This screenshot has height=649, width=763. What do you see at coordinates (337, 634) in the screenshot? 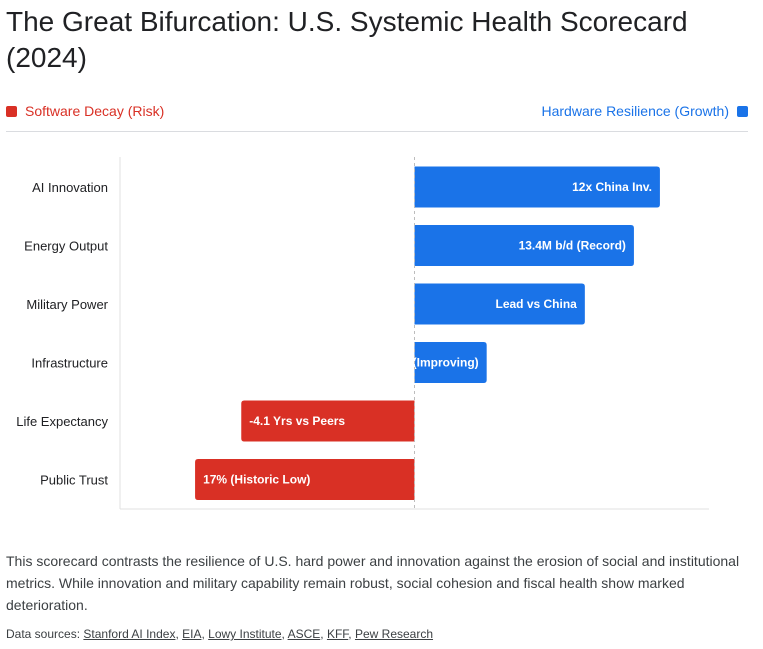
I see `source-link: KFF` at bounding box center [337, 634].